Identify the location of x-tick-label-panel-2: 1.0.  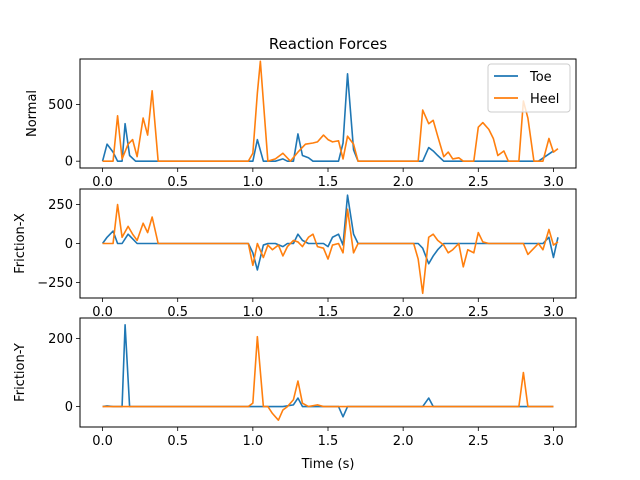
(253, 441).